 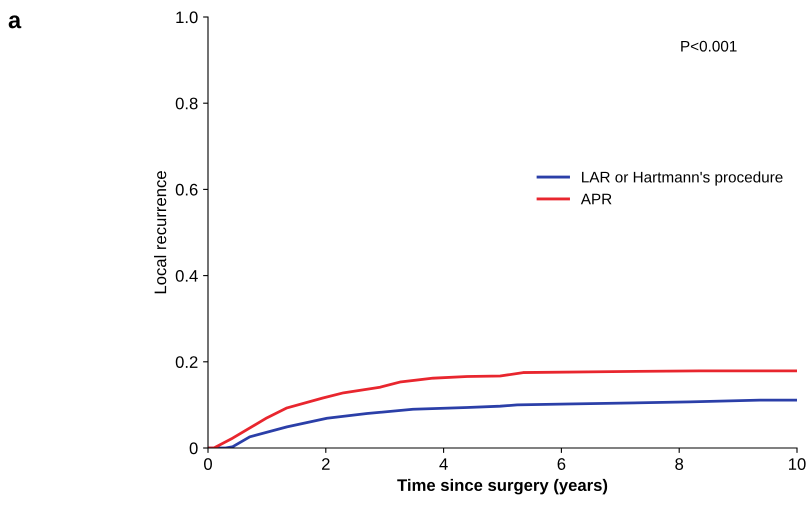 I want to click on x-tick-label: 8, so click(x=679, y=464).